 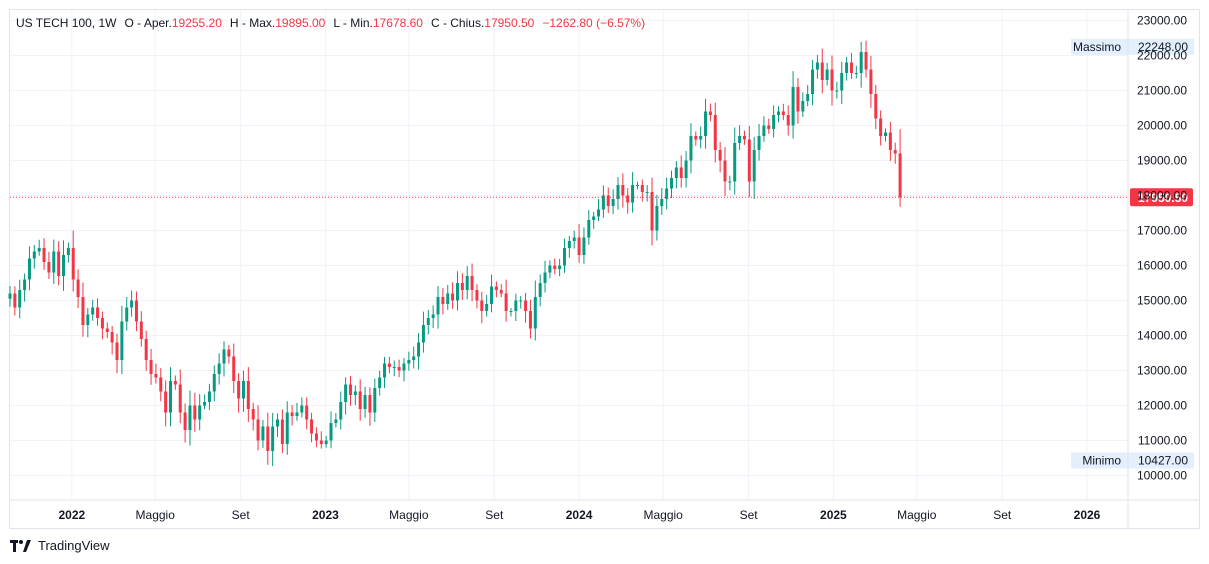 I want to click on x-tick-label: 2026, so click(x=1087, y=515).